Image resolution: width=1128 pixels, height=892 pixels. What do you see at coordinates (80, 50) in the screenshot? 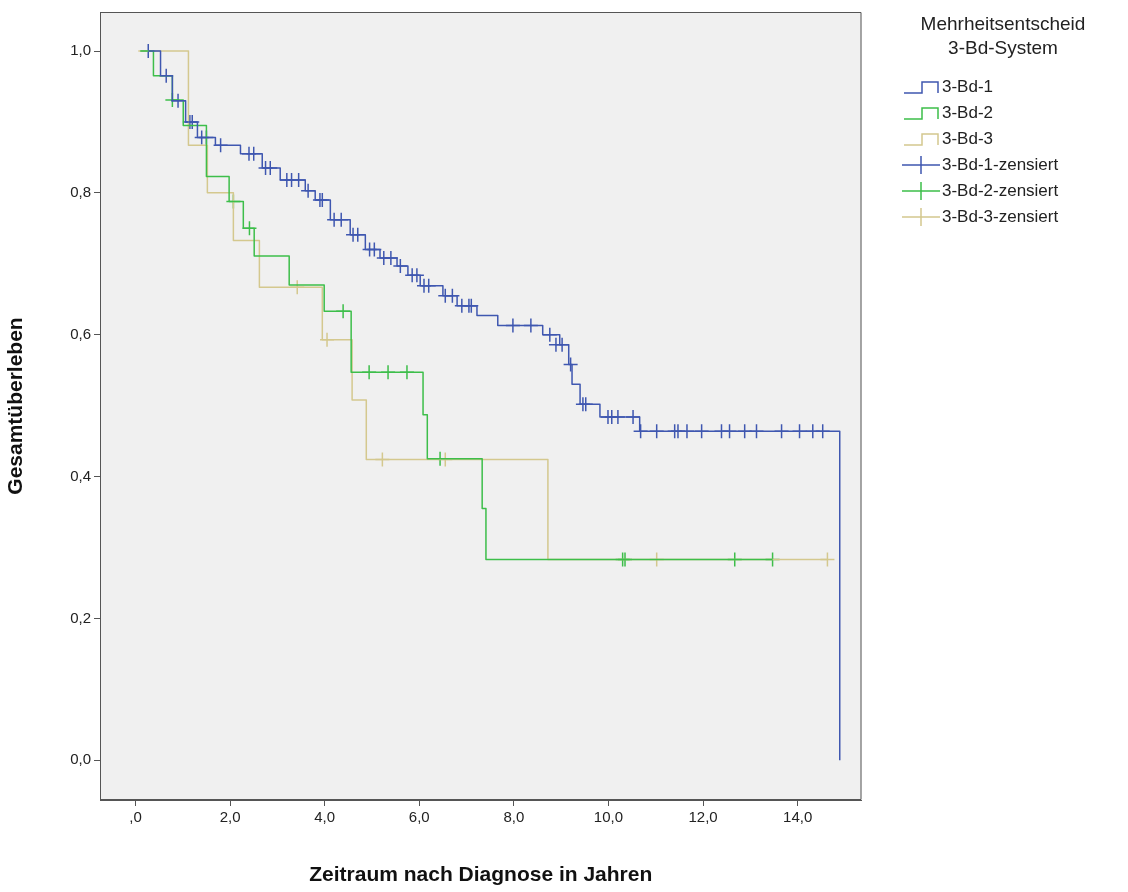
I see `y-tick-label: 1,0` at bounding box center [80, 50].